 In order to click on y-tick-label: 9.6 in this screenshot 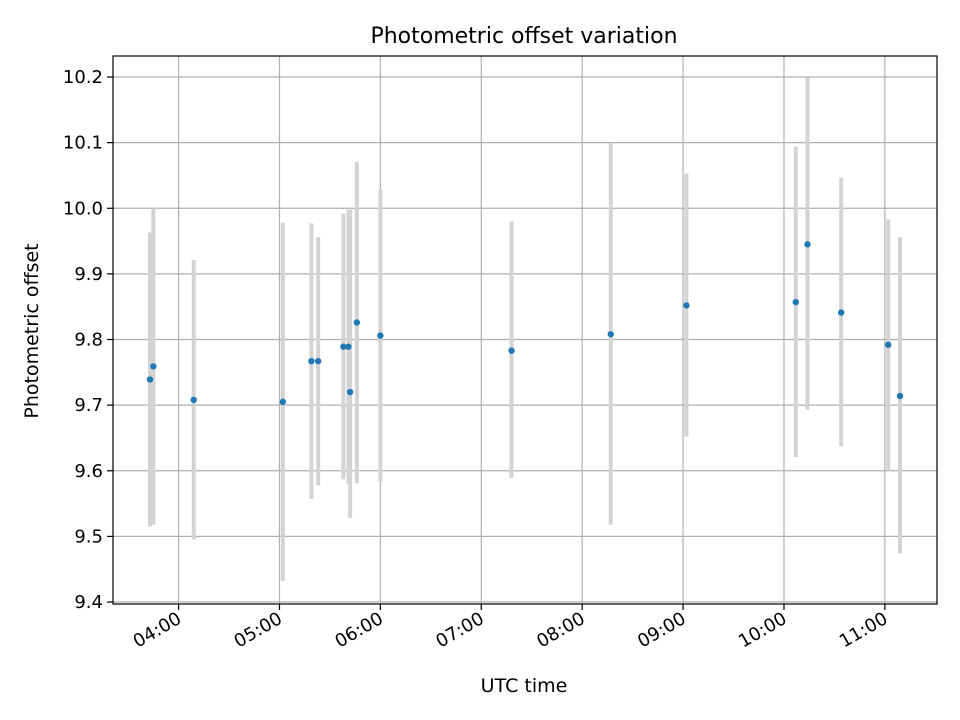, I will do `click(88, 471)`.